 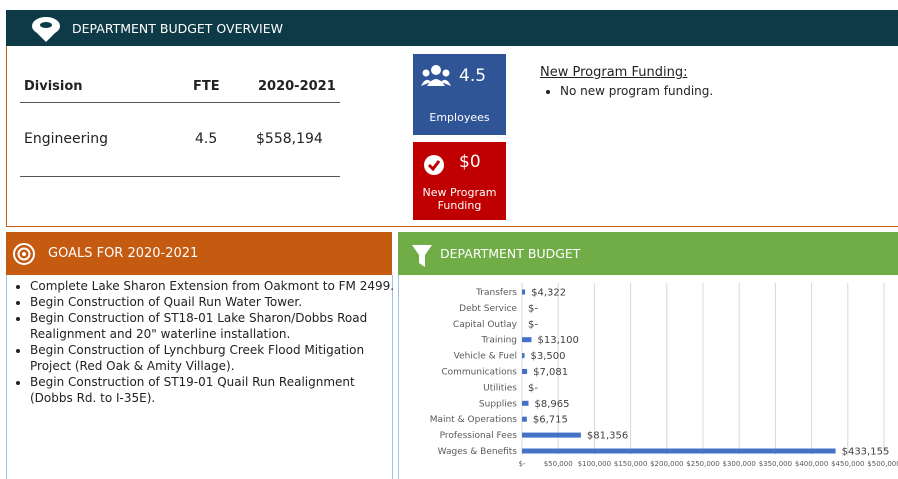 I want to click on goals-header: GOALS FOR 2020-2021, so click(x=199, y=253).